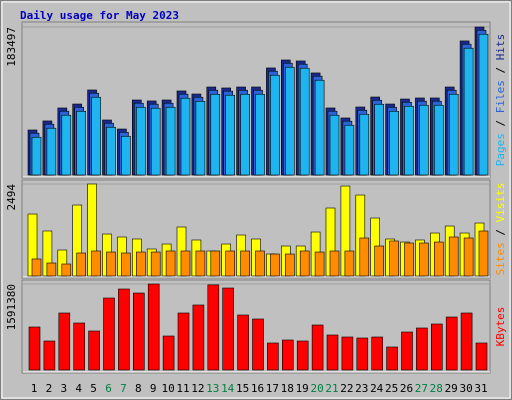 This screenshot has width=512, height=400. What do you see at coordinates (377, 388) in the screenshot?
I see `x-tick-label: 24` at bounding box center [377, 388].